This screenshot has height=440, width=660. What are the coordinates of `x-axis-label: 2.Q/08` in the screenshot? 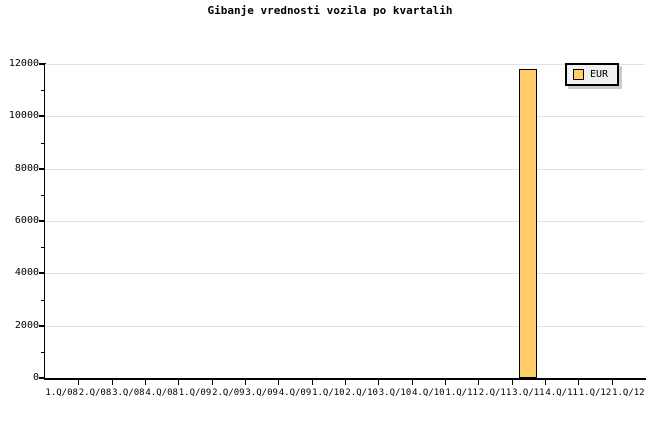 It's located at (95, 393).